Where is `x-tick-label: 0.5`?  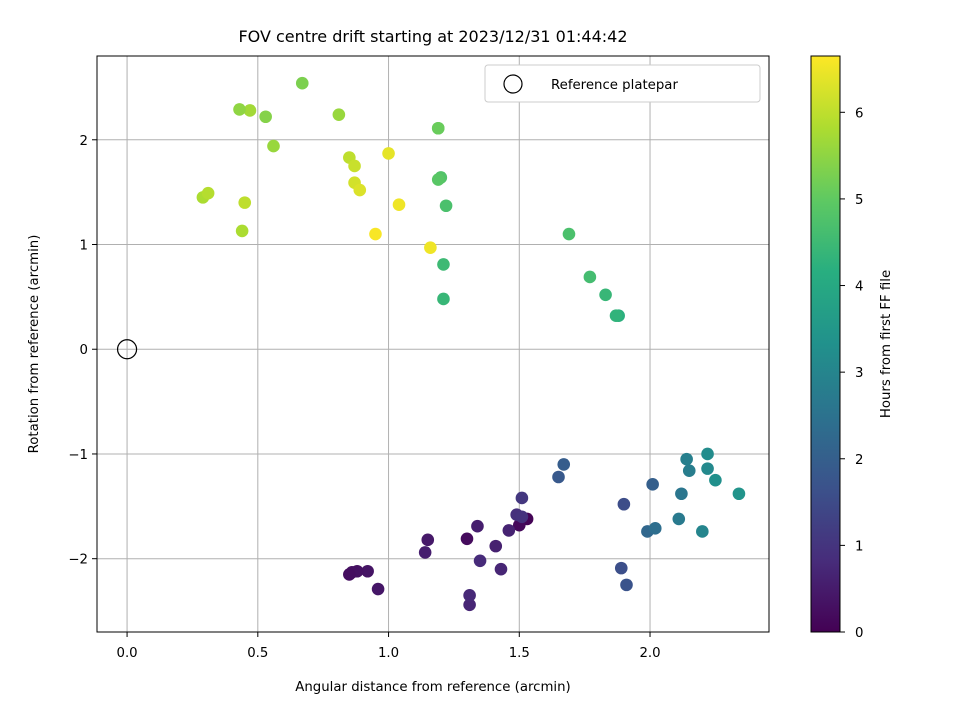 x-tick-label: 0.5 is located at coordinates (257, 653).